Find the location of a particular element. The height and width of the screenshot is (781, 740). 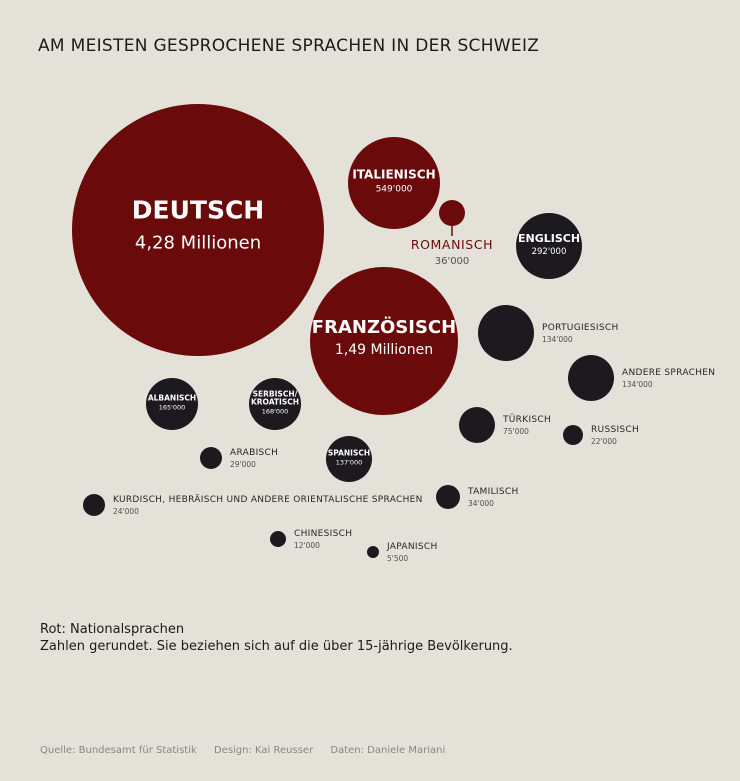

data-credit: Daten: Daniele Mariani is located at coordinates (388, 750).